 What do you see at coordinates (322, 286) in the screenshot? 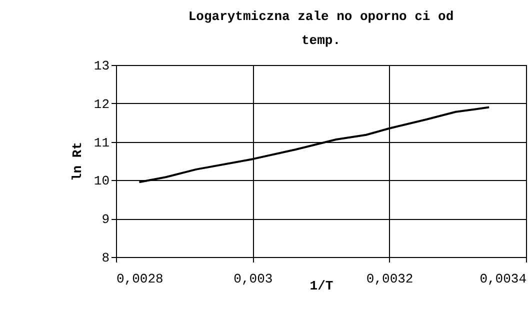
I see `x-axis-title: 1/T` at bounding box center [322, 286].